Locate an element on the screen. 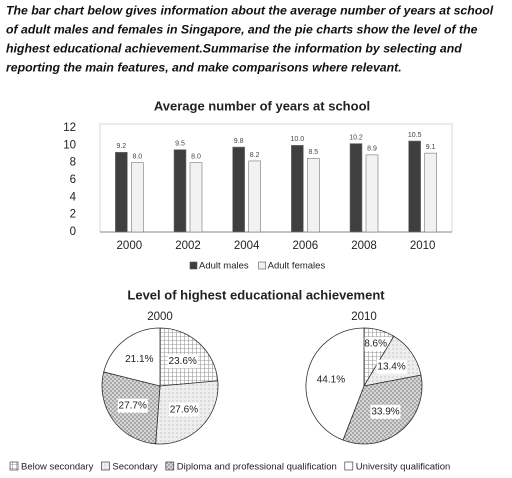 This screenshot has width=512, height=478. pie-label: 27.6% is located at coordinates (184, 409).